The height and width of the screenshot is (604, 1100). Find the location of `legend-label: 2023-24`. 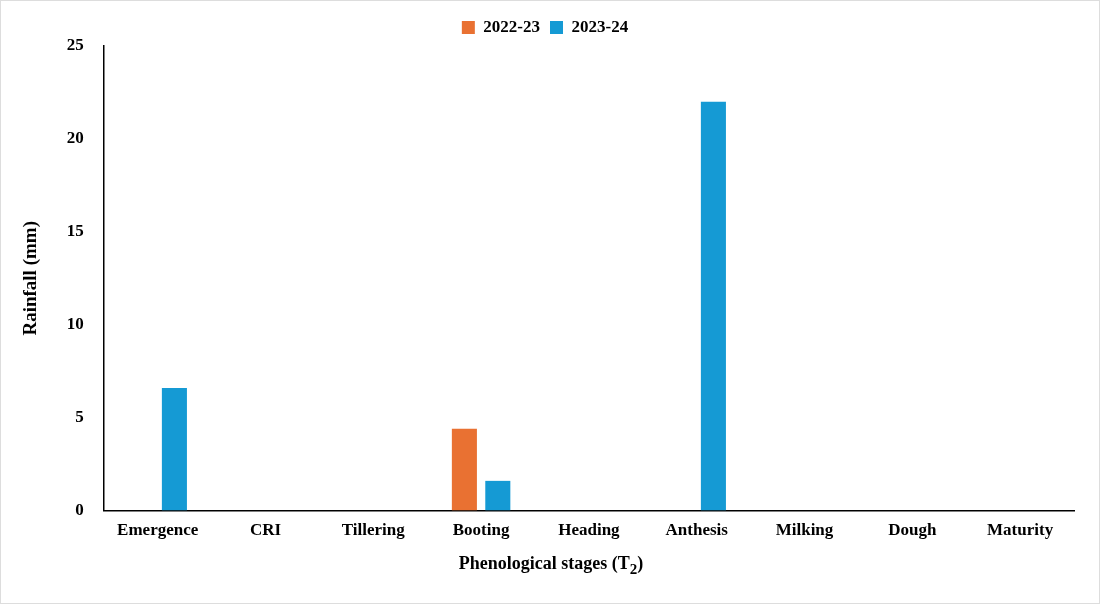

legend-label: 2023-24 is located at coordinates (600, 26).